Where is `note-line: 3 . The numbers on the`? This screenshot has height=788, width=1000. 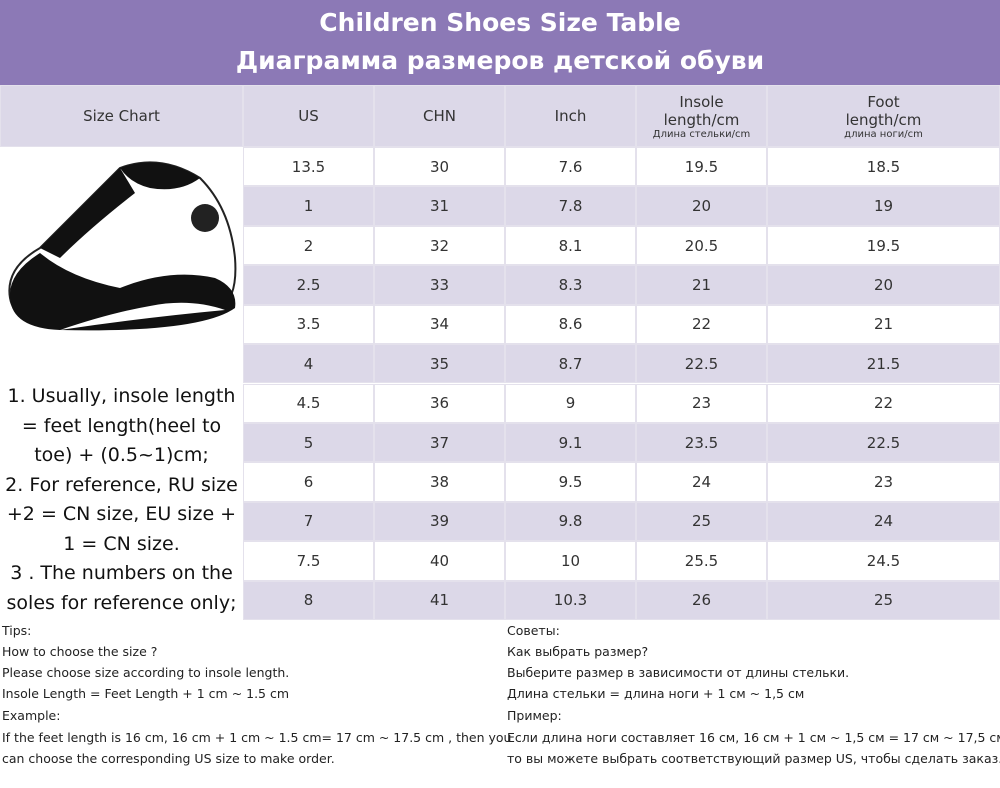
note-line: 3 . The numbers on the is located at coordinates (121, 573).